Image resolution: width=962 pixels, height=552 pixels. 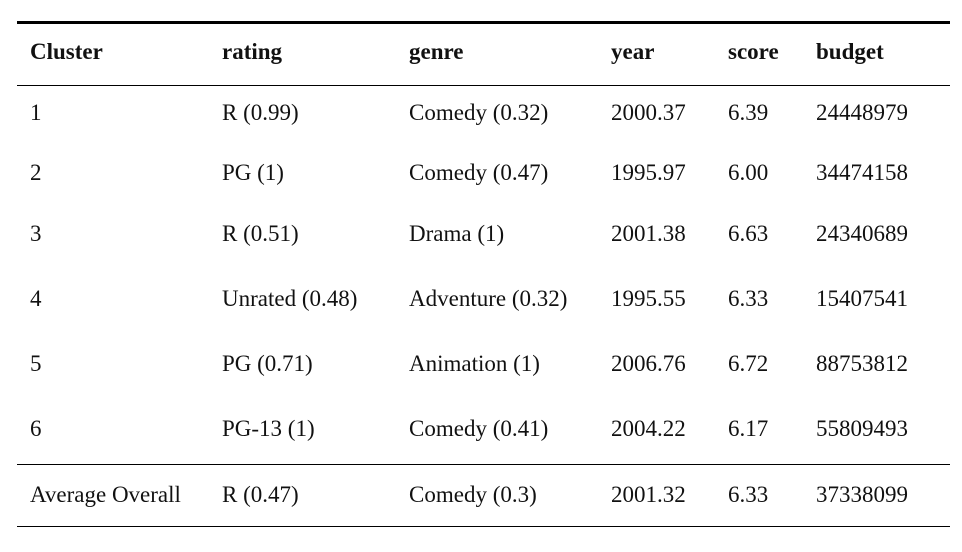 I want to click on header-year: year, so click(x=633, y=51).